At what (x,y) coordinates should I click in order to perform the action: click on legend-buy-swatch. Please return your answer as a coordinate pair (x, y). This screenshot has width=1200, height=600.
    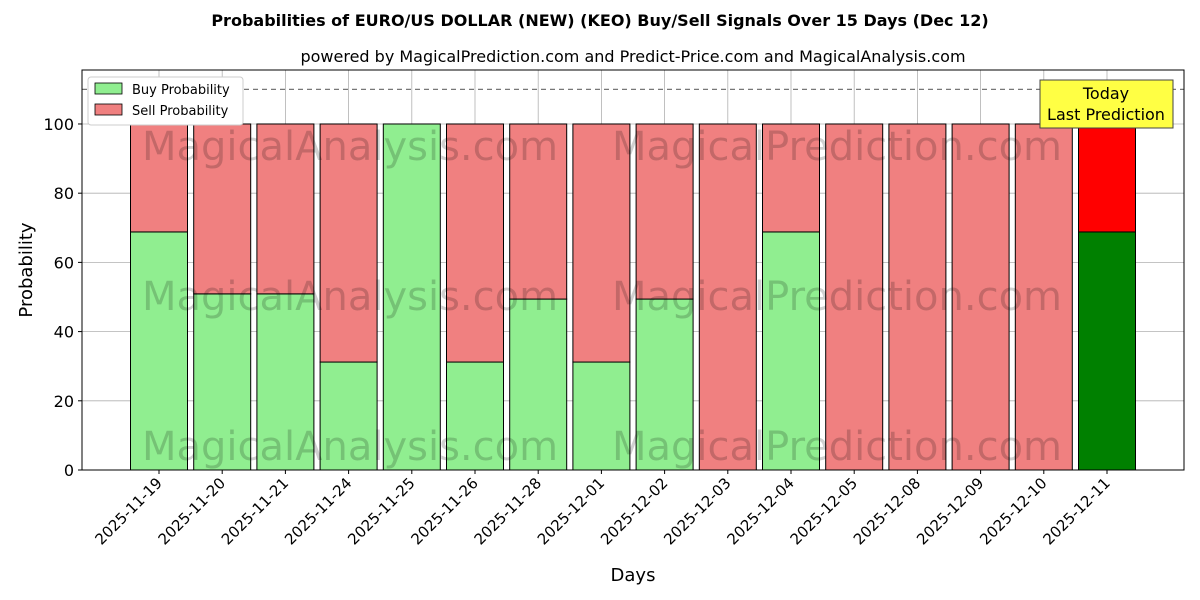
    Looking at the image, I should click on (108, 88).